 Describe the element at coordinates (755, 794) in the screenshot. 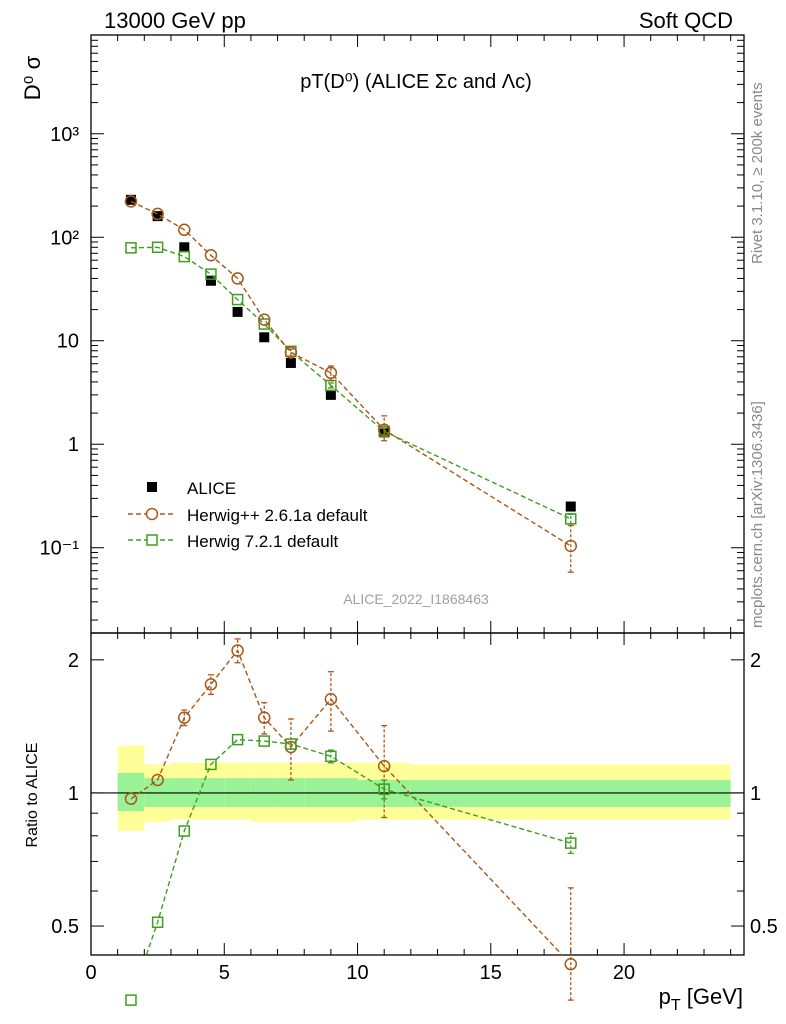

I see `y-tick-label-right: 1` at that location.